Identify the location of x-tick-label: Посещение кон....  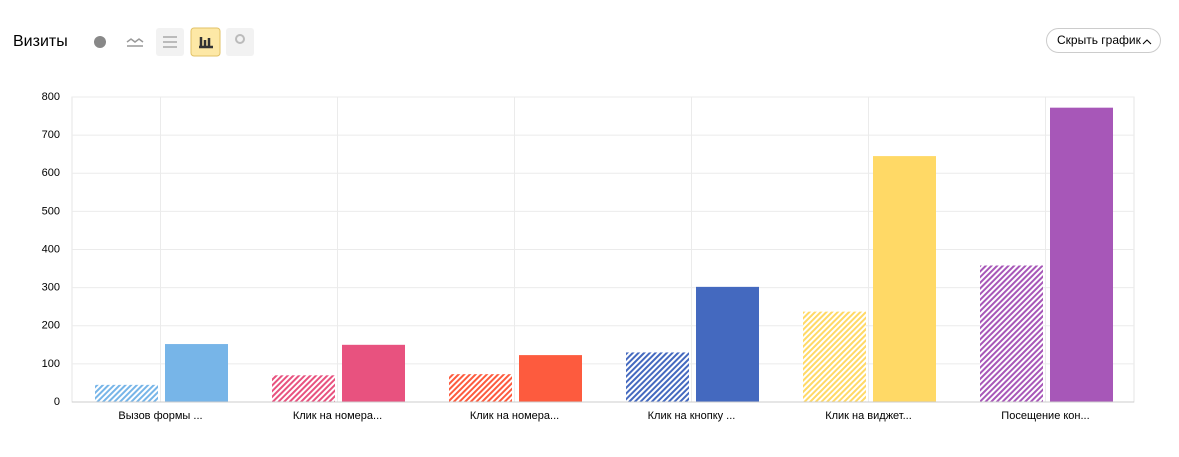
(1045, 416).